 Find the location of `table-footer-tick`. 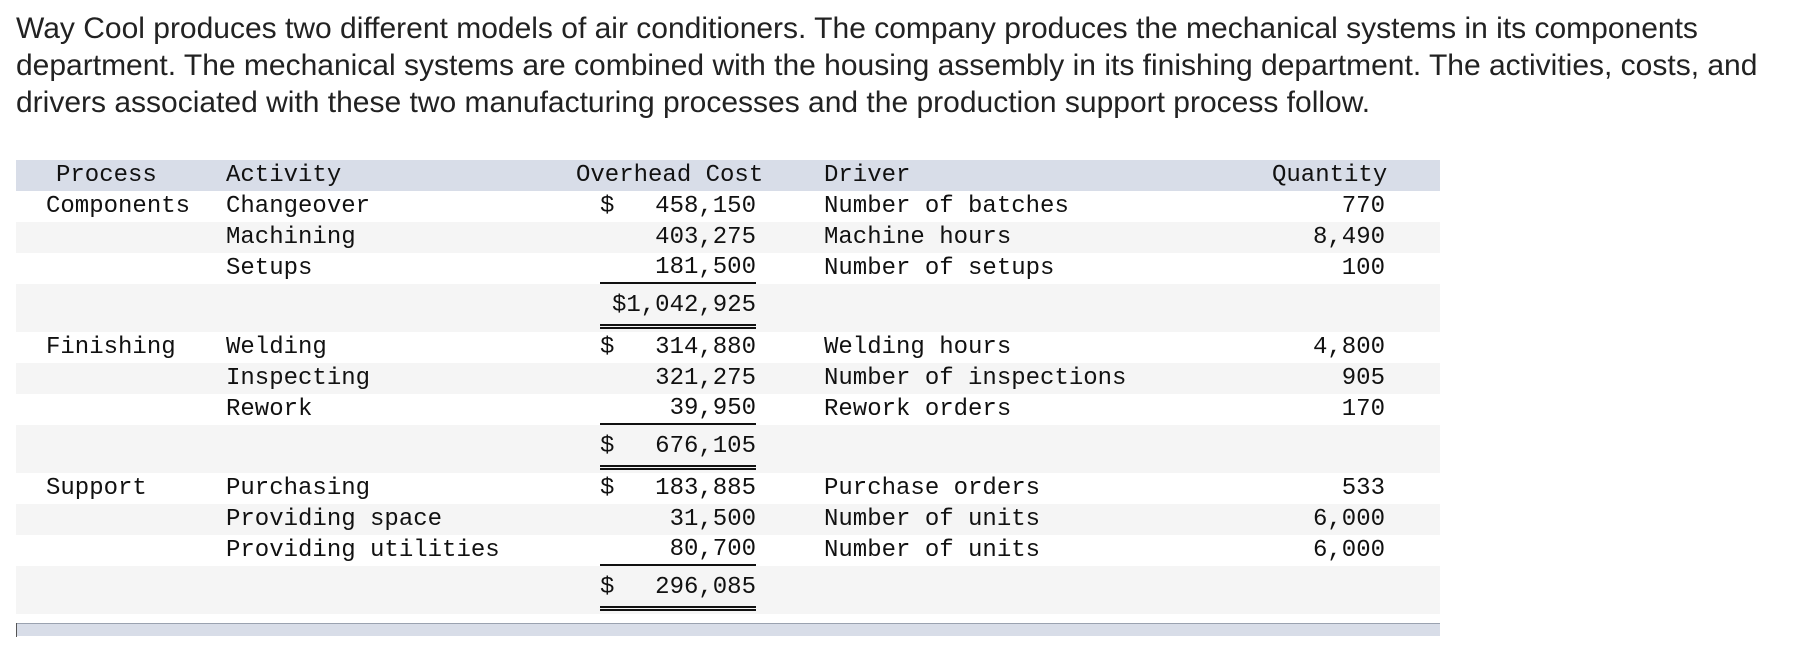

table-footer-tick is located at coordinates (16, 630).